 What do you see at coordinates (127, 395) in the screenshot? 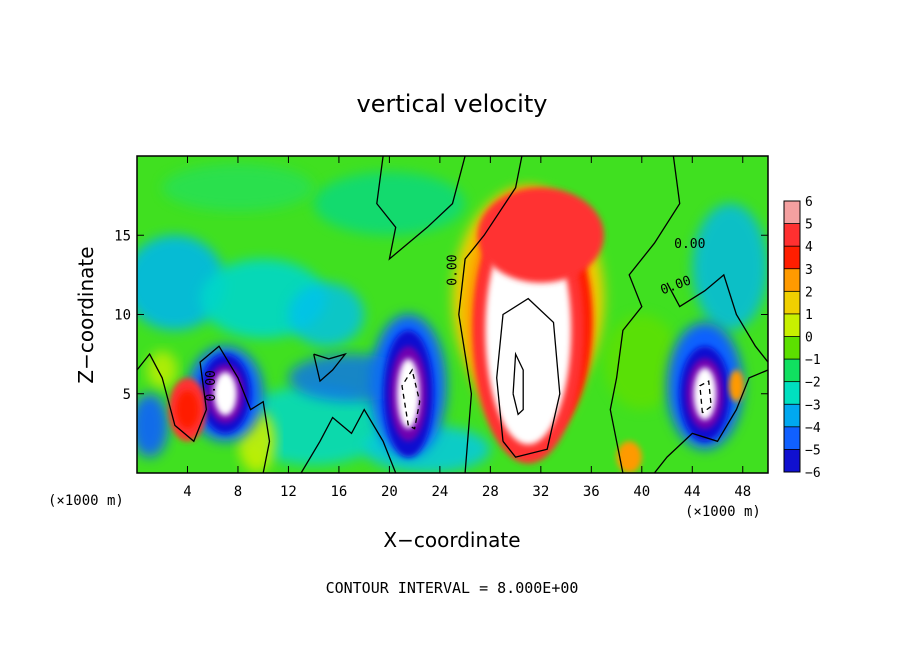
I see `y-tick-label: 5` at bounding box center [127, 395].